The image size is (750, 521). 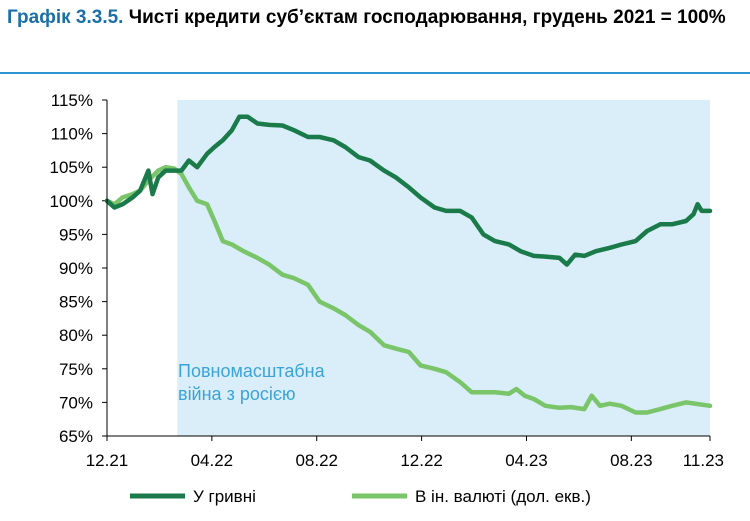 What do you see at coordinates (252, 371) in the screenshot?
I see `annotation-line-1: Повномасштабна` at bounding box center [252, 371].